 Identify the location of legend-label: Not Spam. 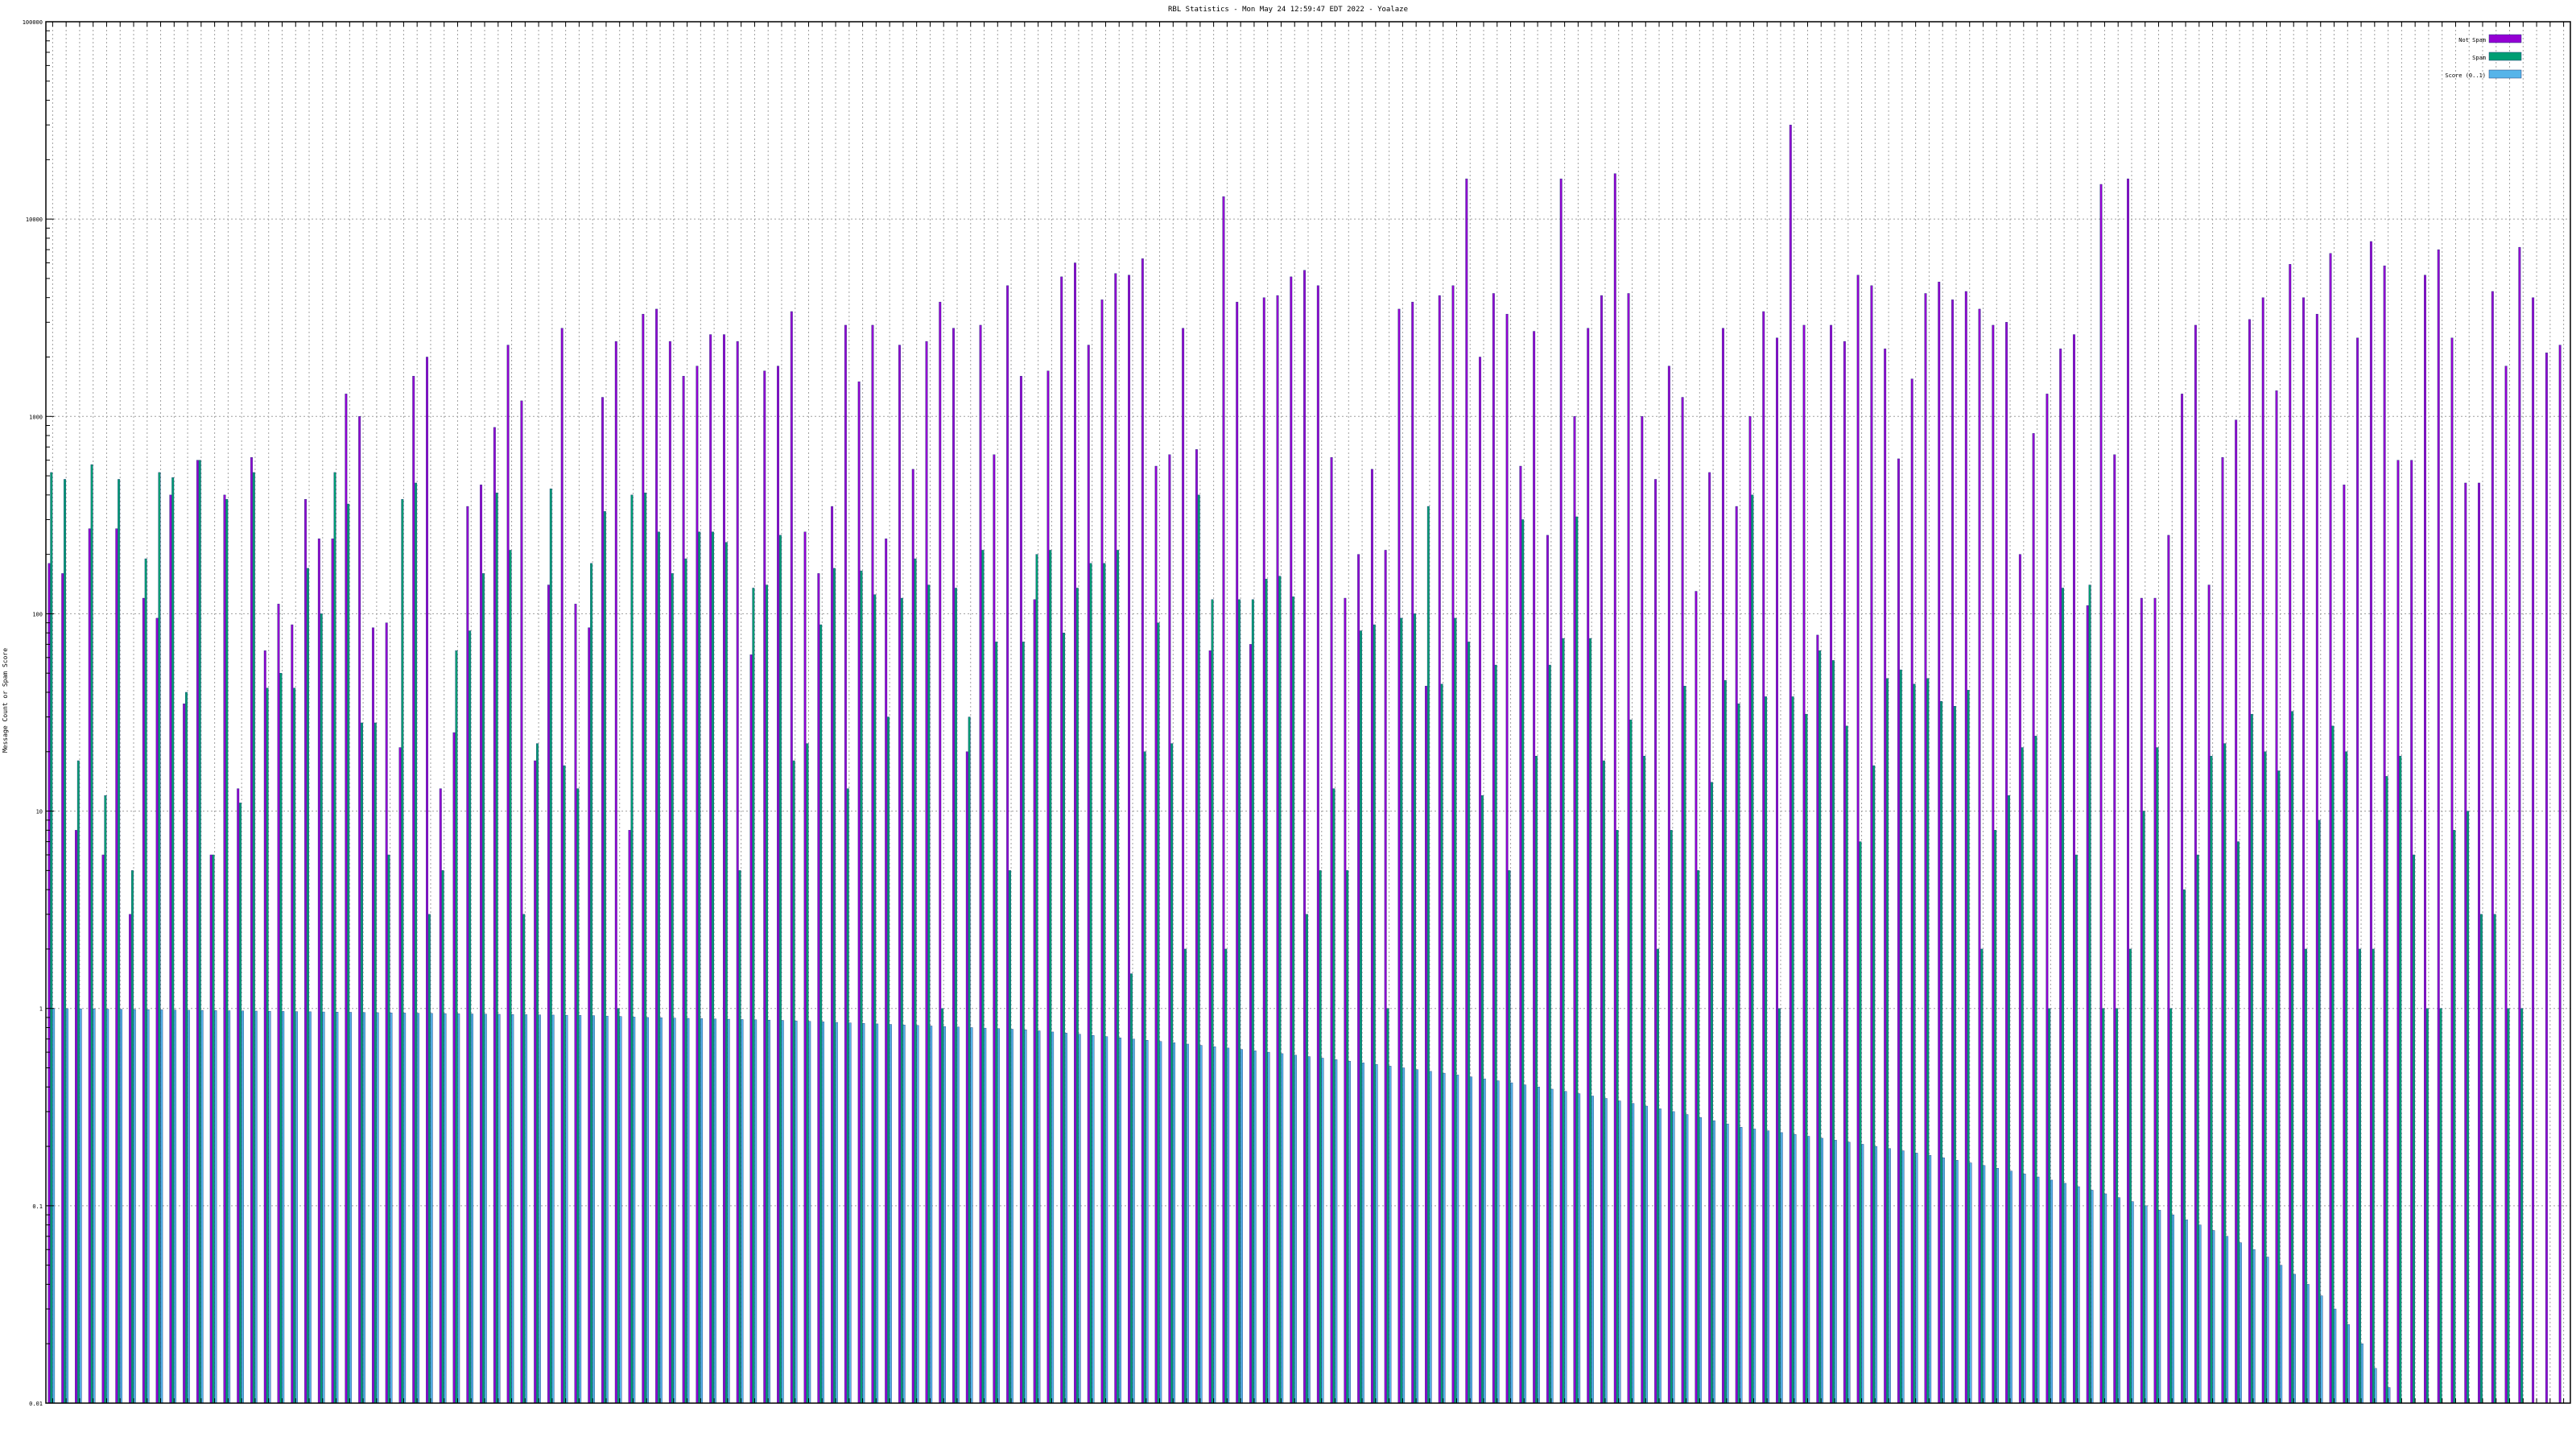
(2472, 40).